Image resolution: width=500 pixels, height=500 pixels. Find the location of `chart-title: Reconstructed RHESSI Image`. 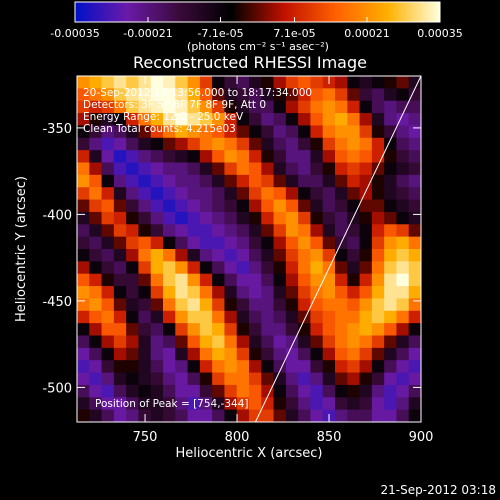

chart-title: Reconstructed RHESSI Image is located at coordinates (250, 62).